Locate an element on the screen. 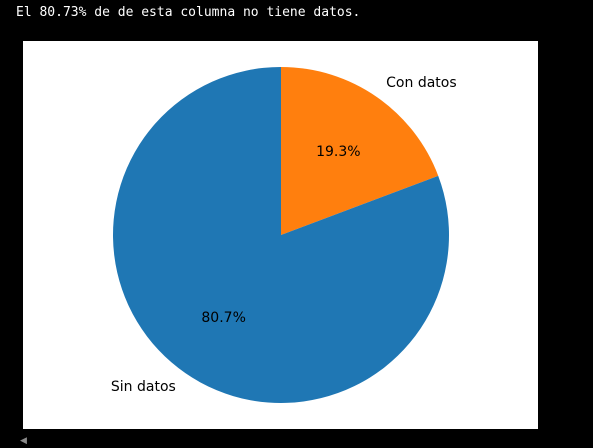  pie-slice-con-datos is located at coordinates (360, 151).